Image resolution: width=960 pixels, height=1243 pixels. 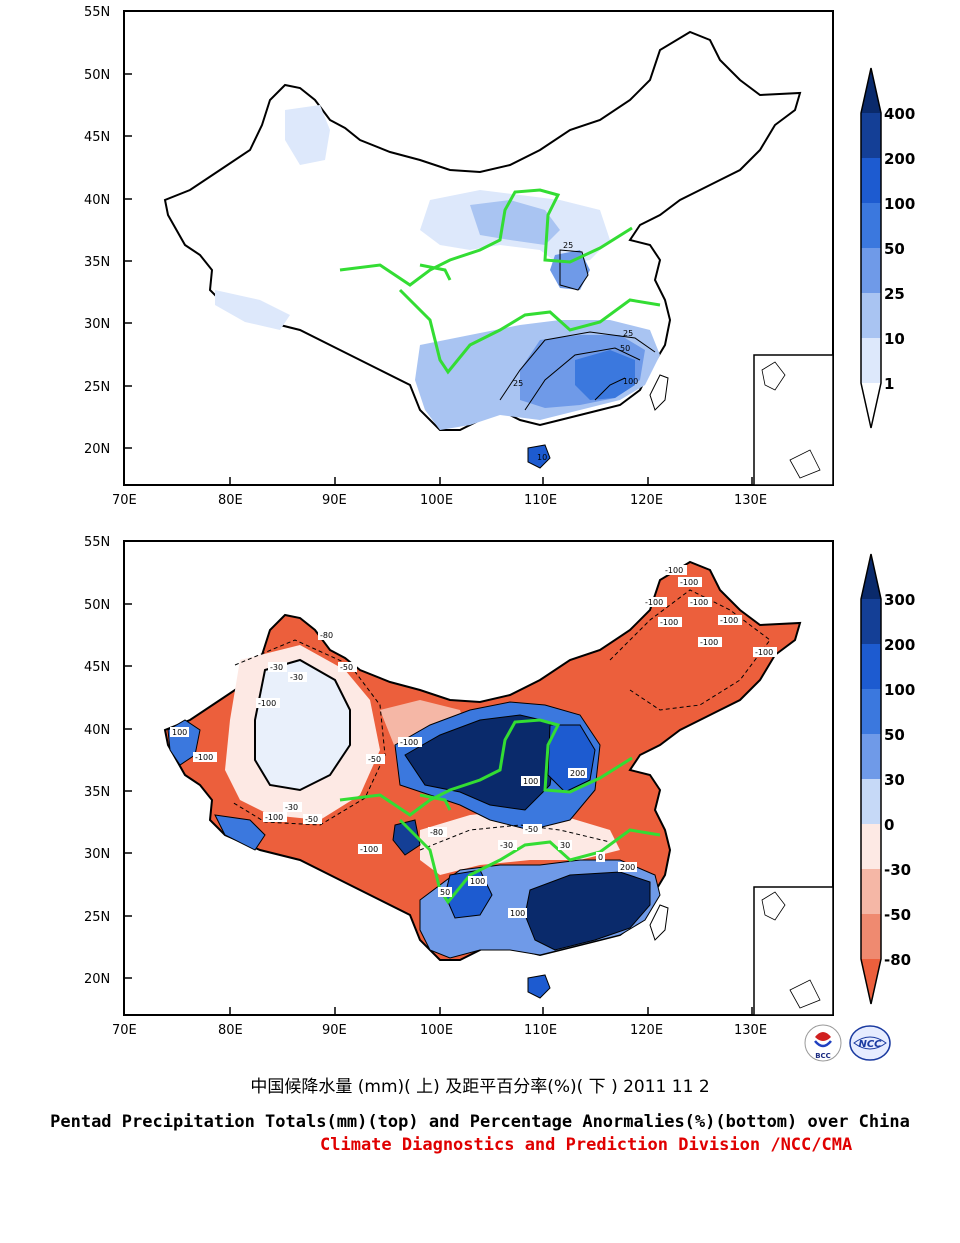 I want to click on bottom-lat-label: 45N, so click(x=97, y=667).